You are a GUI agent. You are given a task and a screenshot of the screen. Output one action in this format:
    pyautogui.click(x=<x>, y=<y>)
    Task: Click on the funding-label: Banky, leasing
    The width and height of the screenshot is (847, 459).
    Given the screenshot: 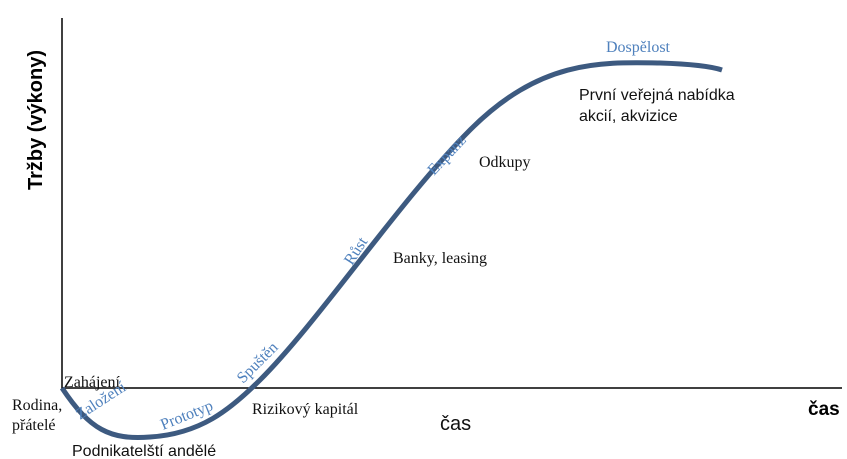 What is the action you would take?
    pyautogui.click(x=440, y=258)
    